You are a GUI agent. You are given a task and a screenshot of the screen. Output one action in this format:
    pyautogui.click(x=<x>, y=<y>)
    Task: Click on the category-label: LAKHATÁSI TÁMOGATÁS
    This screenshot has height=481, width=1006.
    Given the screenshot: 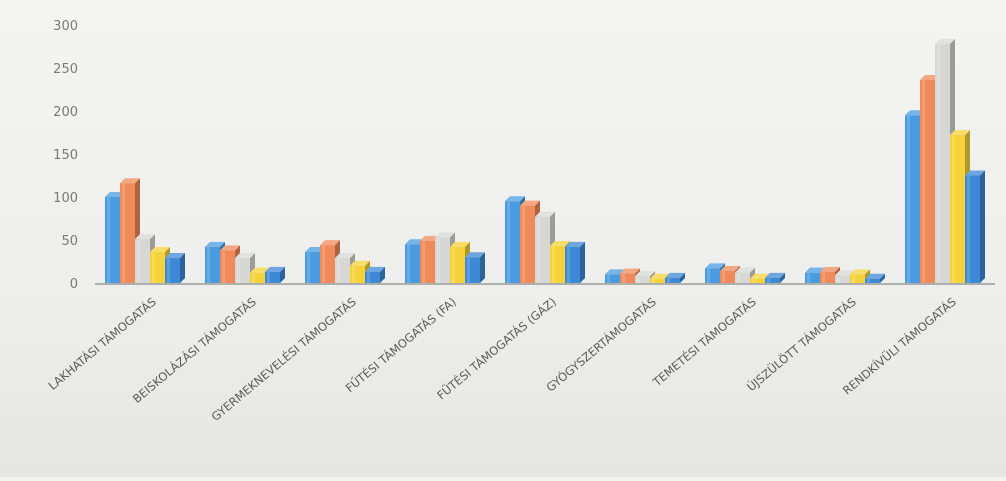 What is the action you would take?
    pyautogui.click(x=102, y=343)
    